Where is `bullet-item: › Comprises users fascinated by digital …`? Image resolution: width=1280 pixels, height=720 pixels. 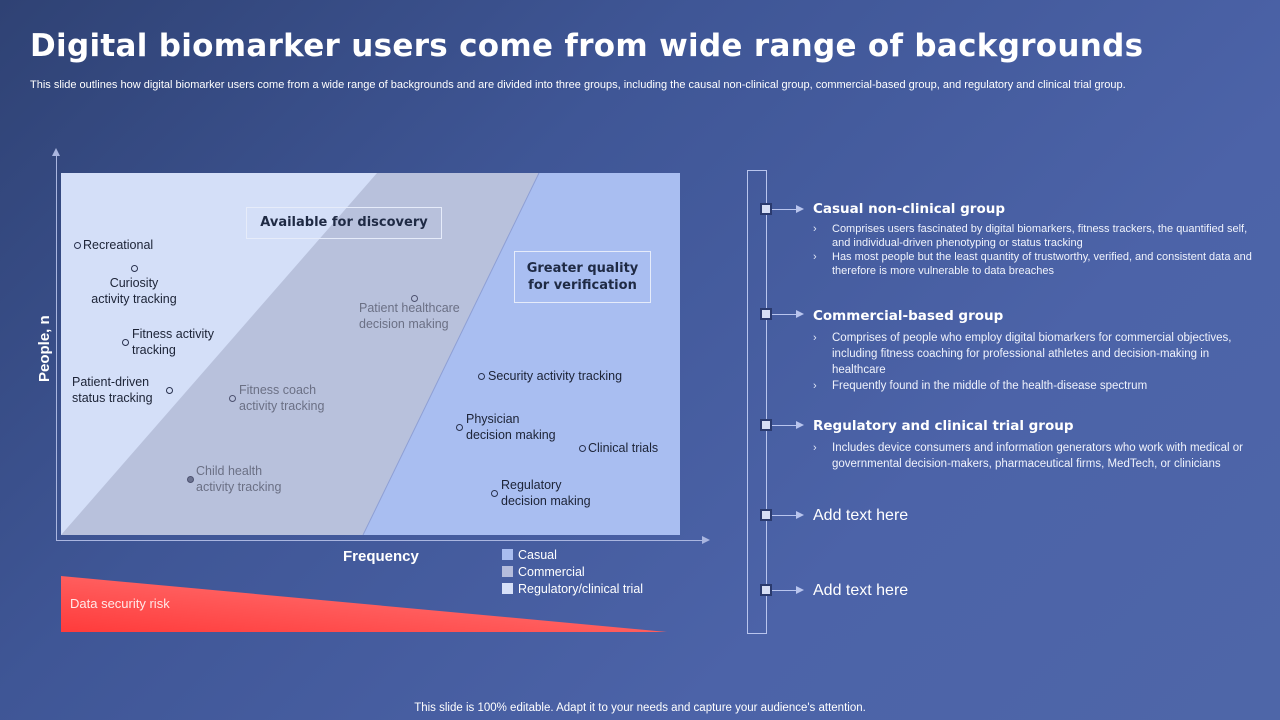
bullet-item: › Comprises users fascinated by digital … is located at coordinates (1030, 236).